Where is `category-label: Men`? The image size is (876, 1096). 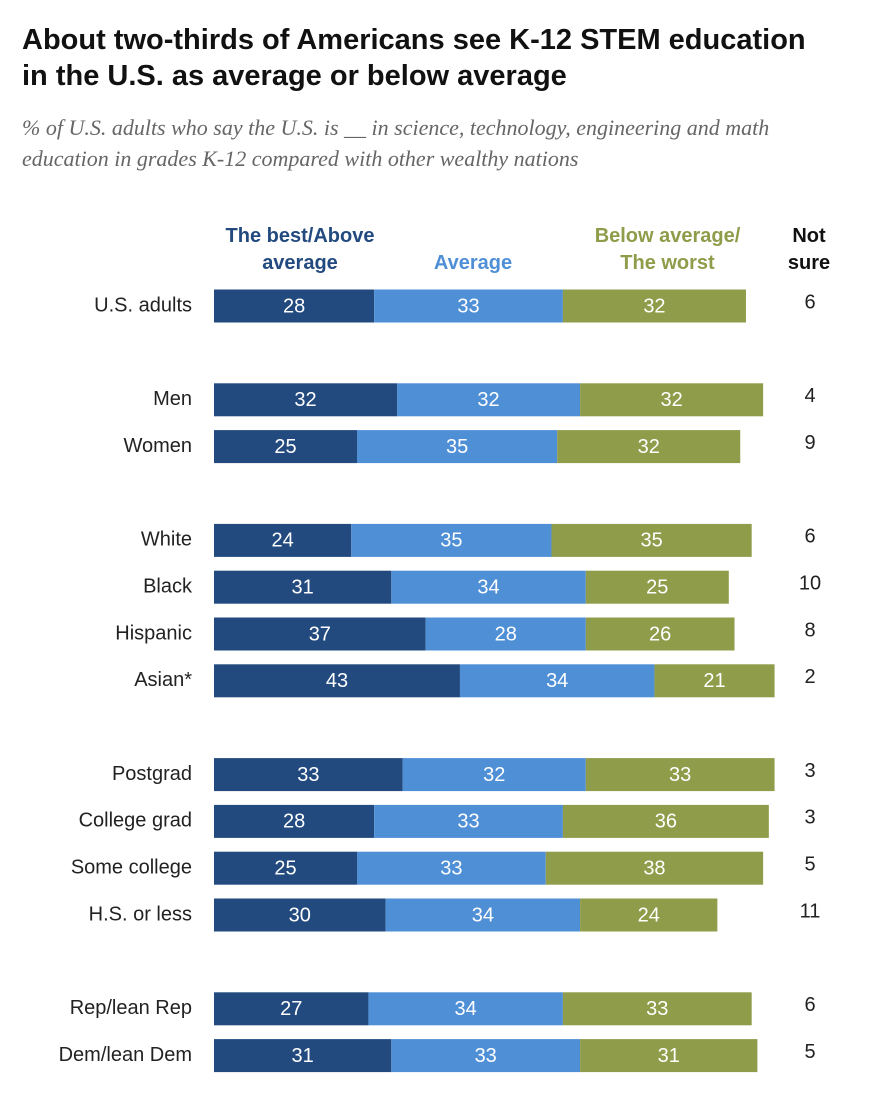 category-label: Men is located at coordinates (172, 399).